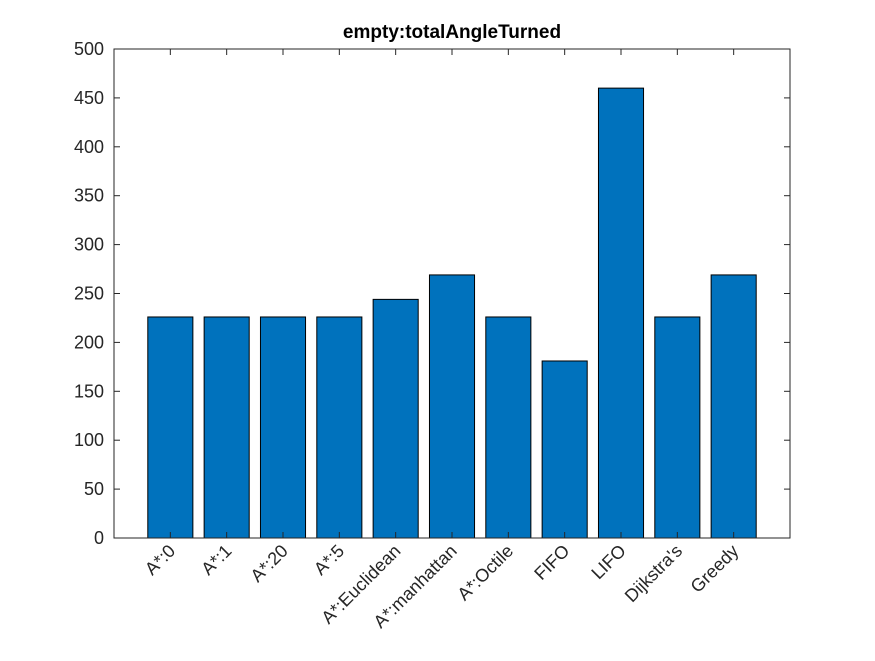 The width and height of the screenshot is (875, 661). Describe the element at coordinates (89, 440) in the screenshot. I see `y-tick-label: 100` at that location.